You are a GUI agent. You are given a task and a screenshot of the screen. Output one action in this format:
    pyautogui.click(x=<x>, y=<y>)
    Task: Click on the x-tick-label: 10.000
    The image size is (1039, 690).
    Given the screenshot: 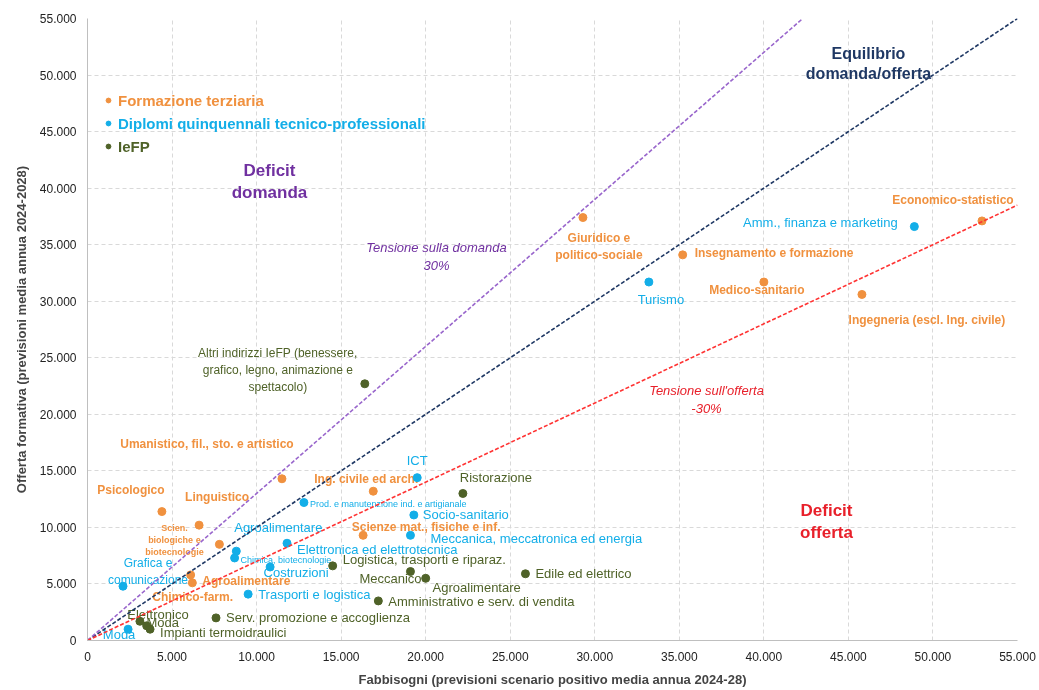 What is the action you would take?
    pyautogui.click(x=257, y=656)
    